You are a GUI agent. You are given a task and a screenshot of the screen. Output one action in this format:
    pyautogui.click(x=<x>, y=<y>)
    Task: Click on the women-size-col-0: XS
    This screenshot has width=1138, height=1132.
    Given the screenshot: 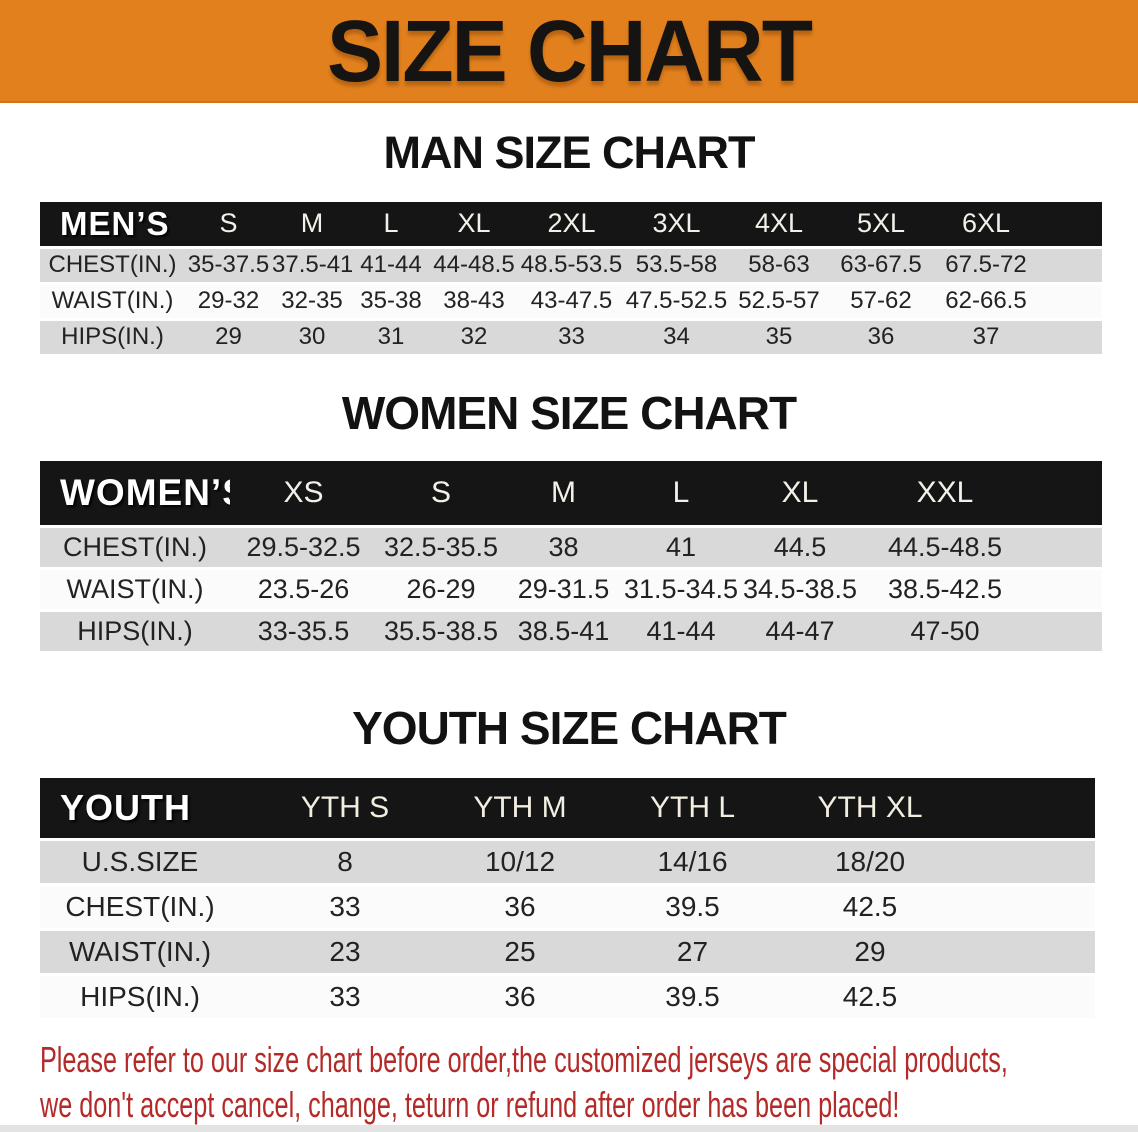 What is the action you would take?
    pyautogui.click(x=303, y=492)
    